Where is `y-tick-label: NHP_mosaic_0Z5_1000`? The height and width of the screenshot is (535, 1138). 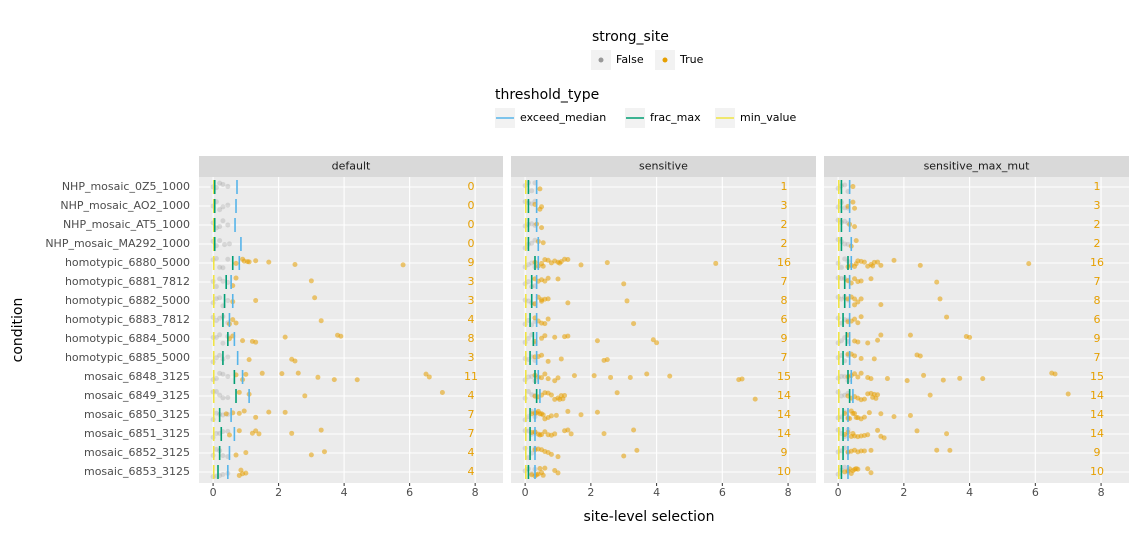
y-tick-label: NHP_mosaic_0Z5_1000 is located at coordinates (126, 186).